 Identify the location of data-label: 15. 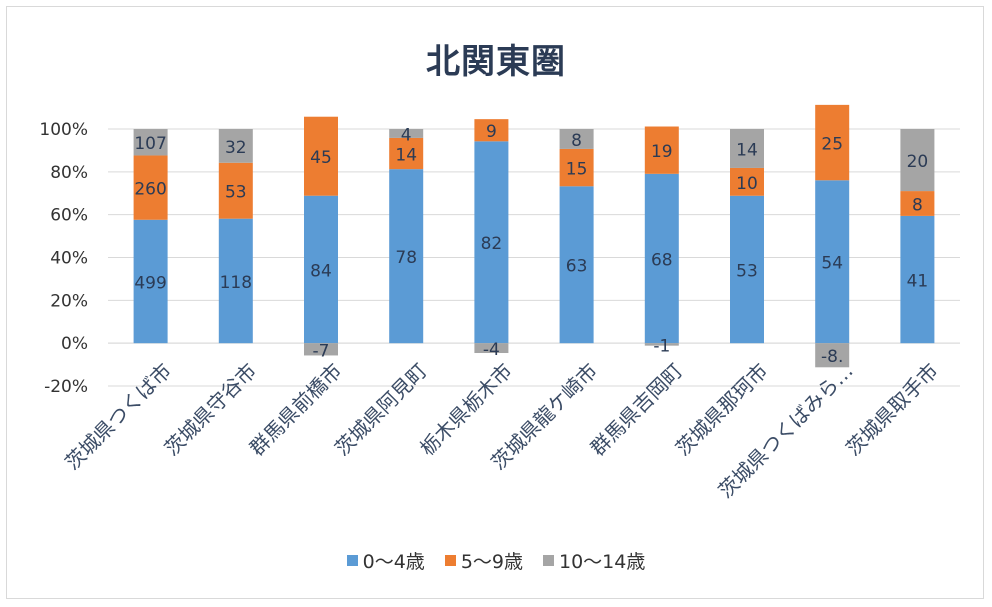
(577, 170).